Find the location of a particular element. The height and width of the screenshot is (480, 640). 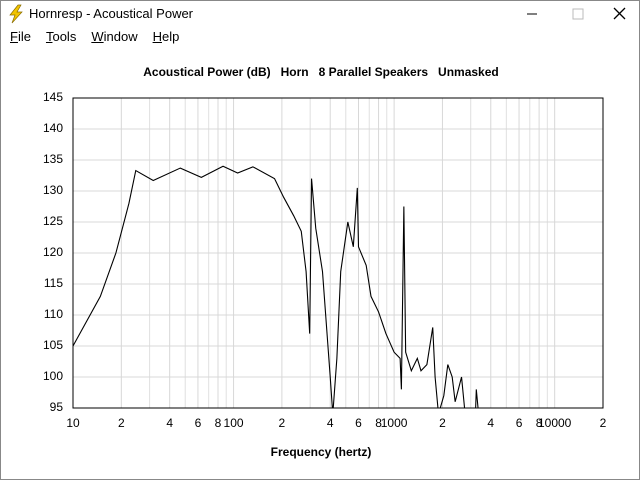

maximize is located at coordinates (578, 14).